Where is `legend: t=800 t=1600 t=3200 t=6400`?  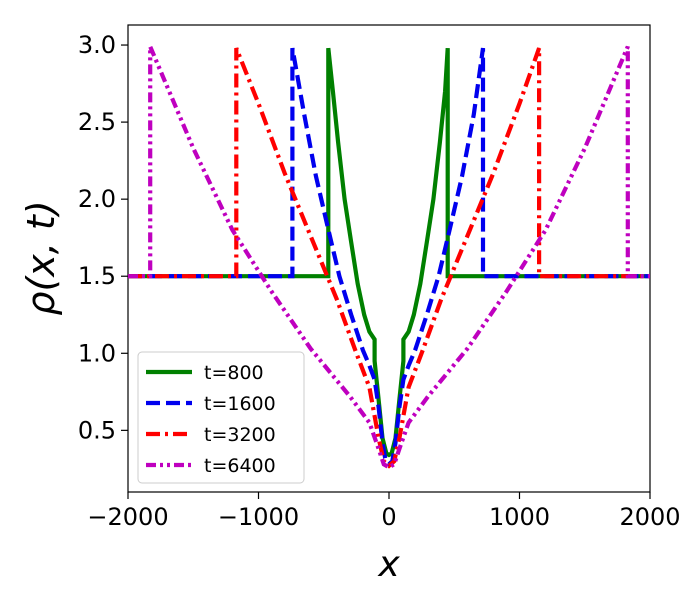
legend: t=800 t=1600 t=3200 t=6400 is located at coordinates (221, 417).